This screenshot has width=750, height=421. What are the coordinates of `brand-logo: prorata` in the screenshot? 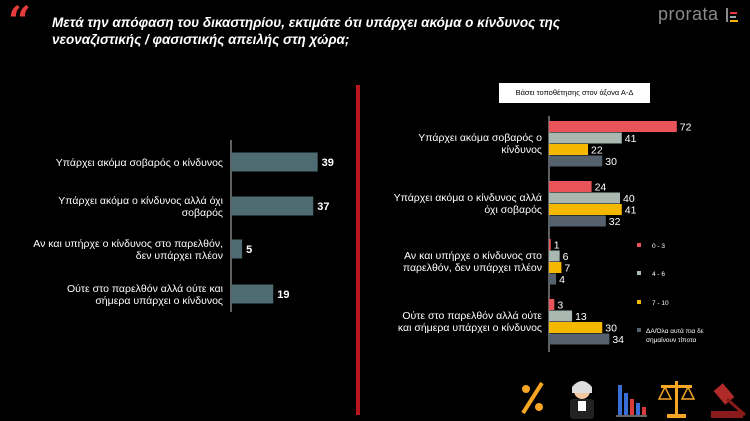 It's located at (688, 14).